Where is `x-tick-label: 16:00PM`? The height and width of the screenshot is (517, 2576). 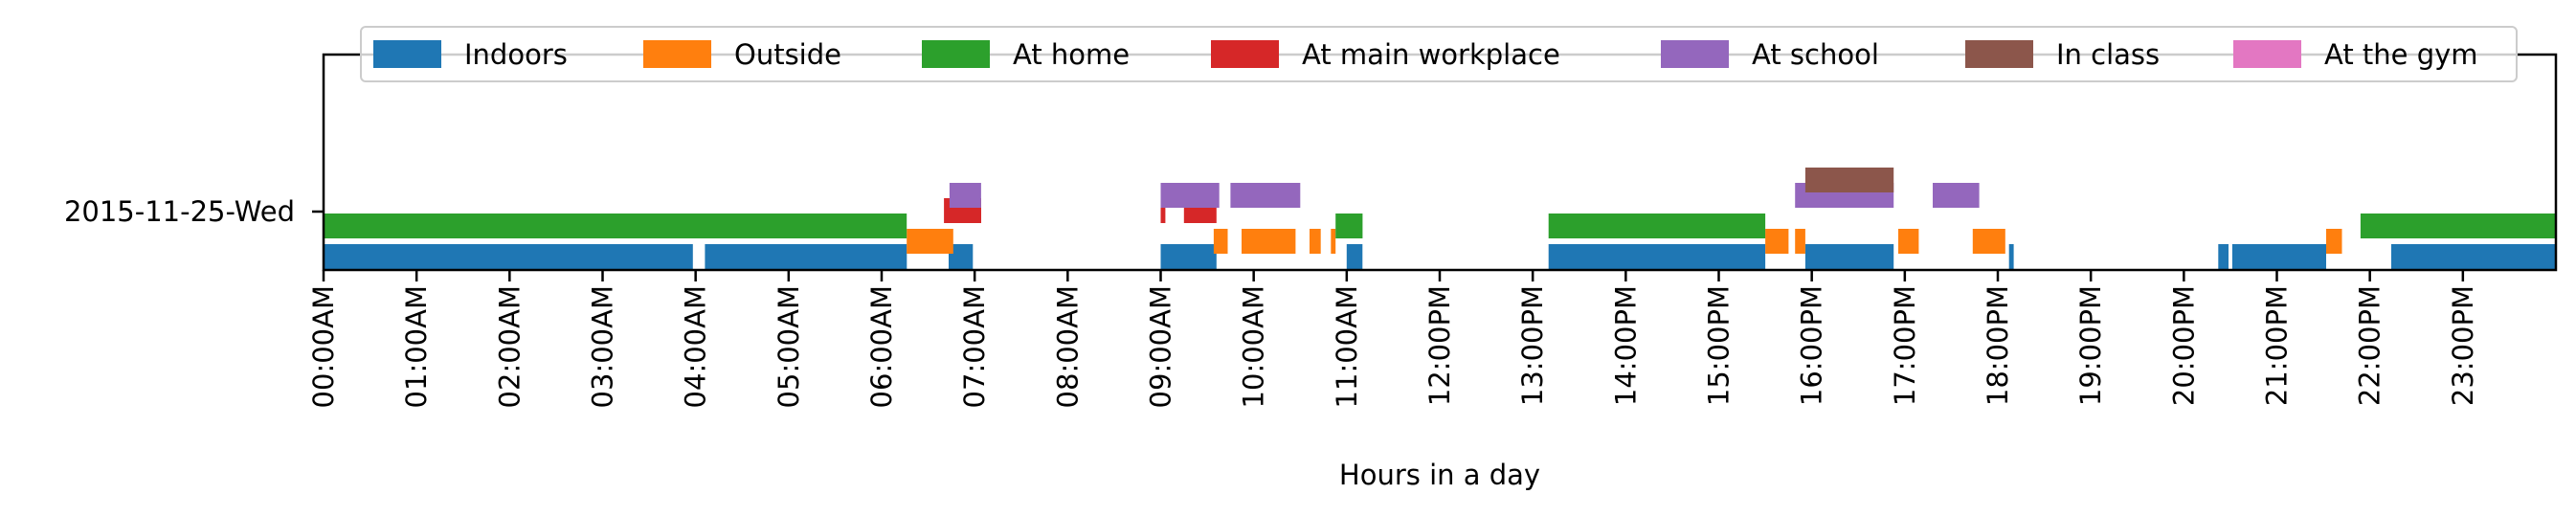 x-tick-label: 16:00PM is located at coordinates (1812, 345).